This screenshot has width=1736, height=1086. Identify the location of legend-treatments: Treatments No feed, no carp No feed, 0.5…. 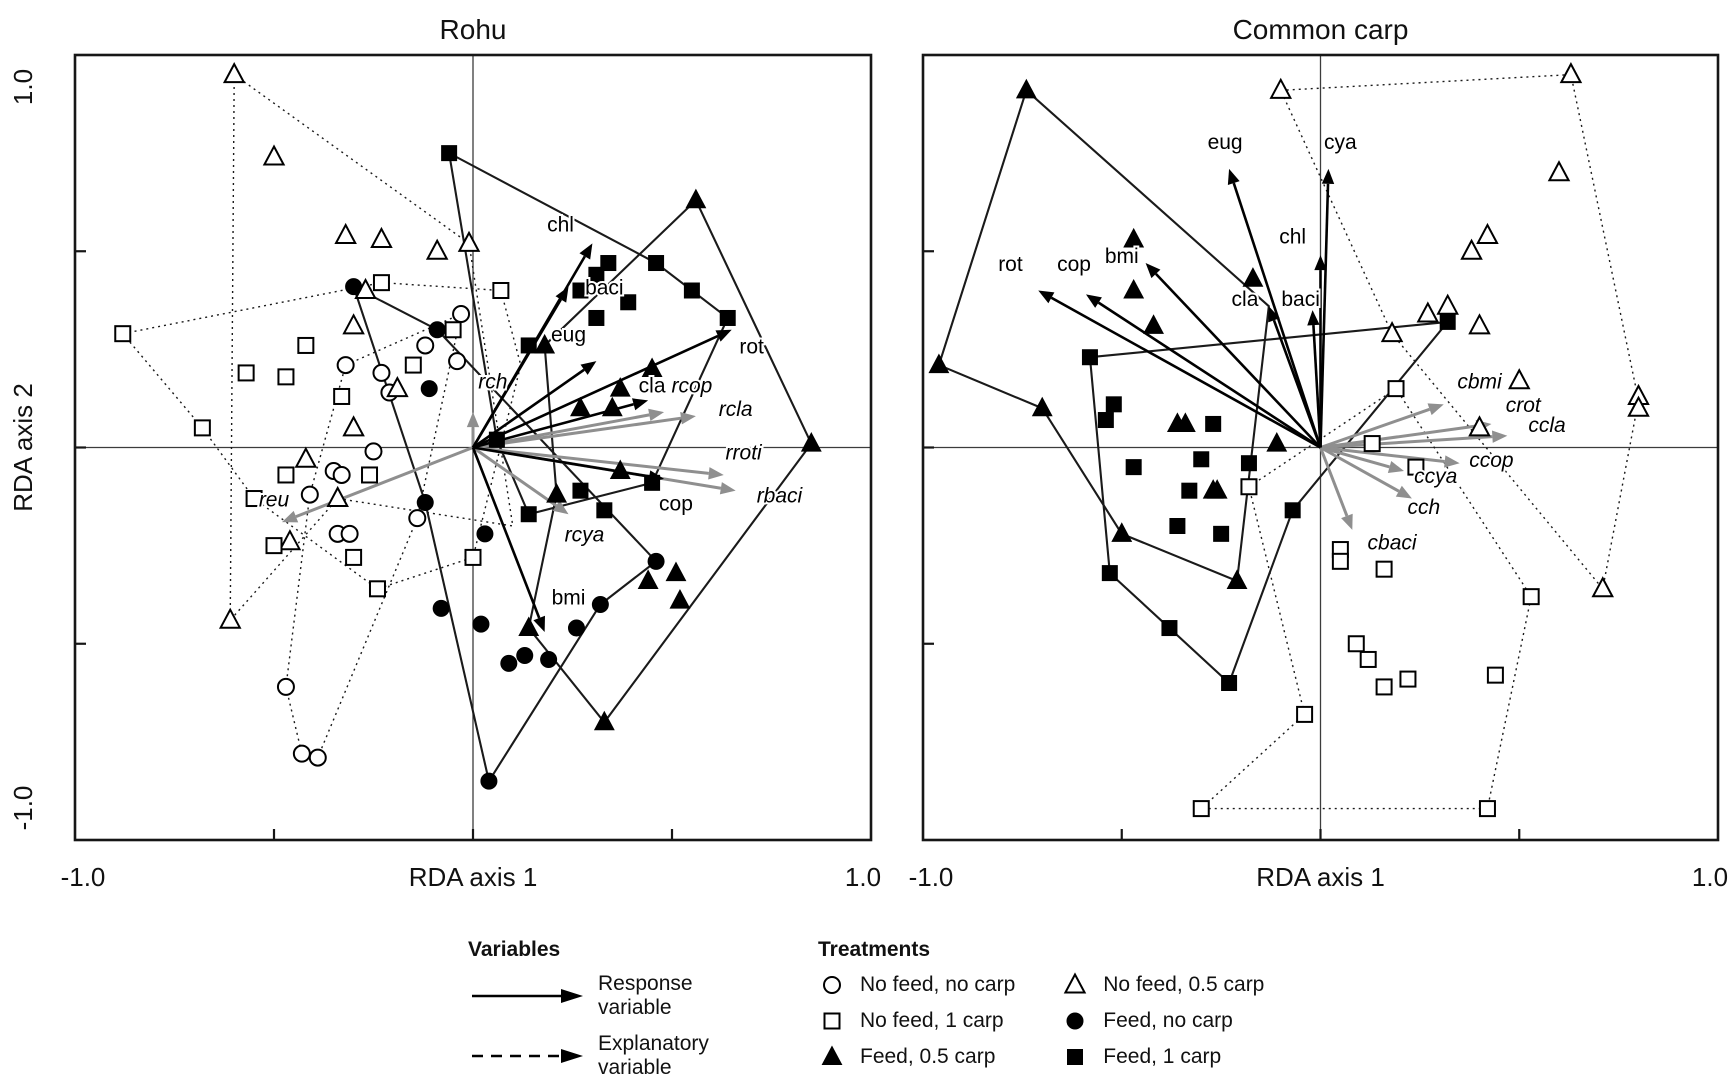
(1041, 1004).